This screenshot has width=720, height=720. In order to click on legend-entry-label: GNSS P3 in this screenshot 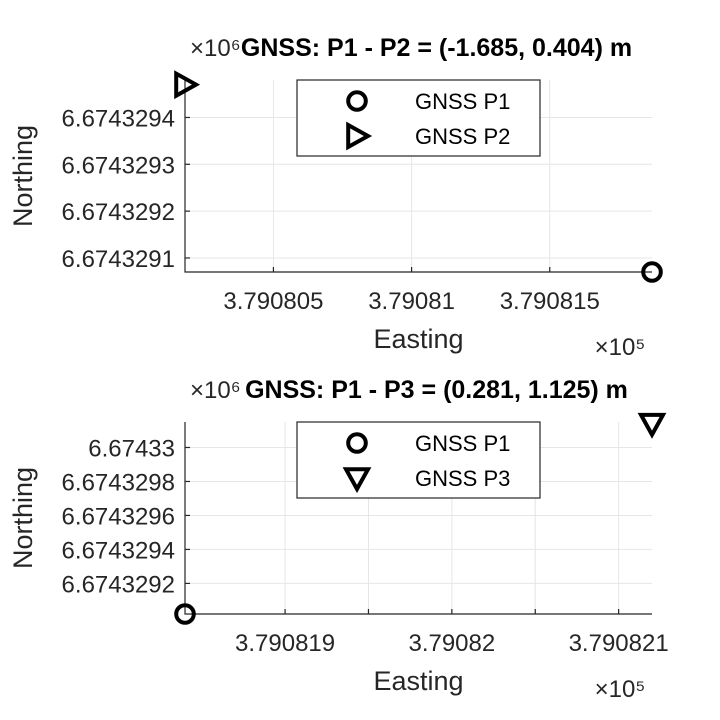, I will do `click(462, 478)`.